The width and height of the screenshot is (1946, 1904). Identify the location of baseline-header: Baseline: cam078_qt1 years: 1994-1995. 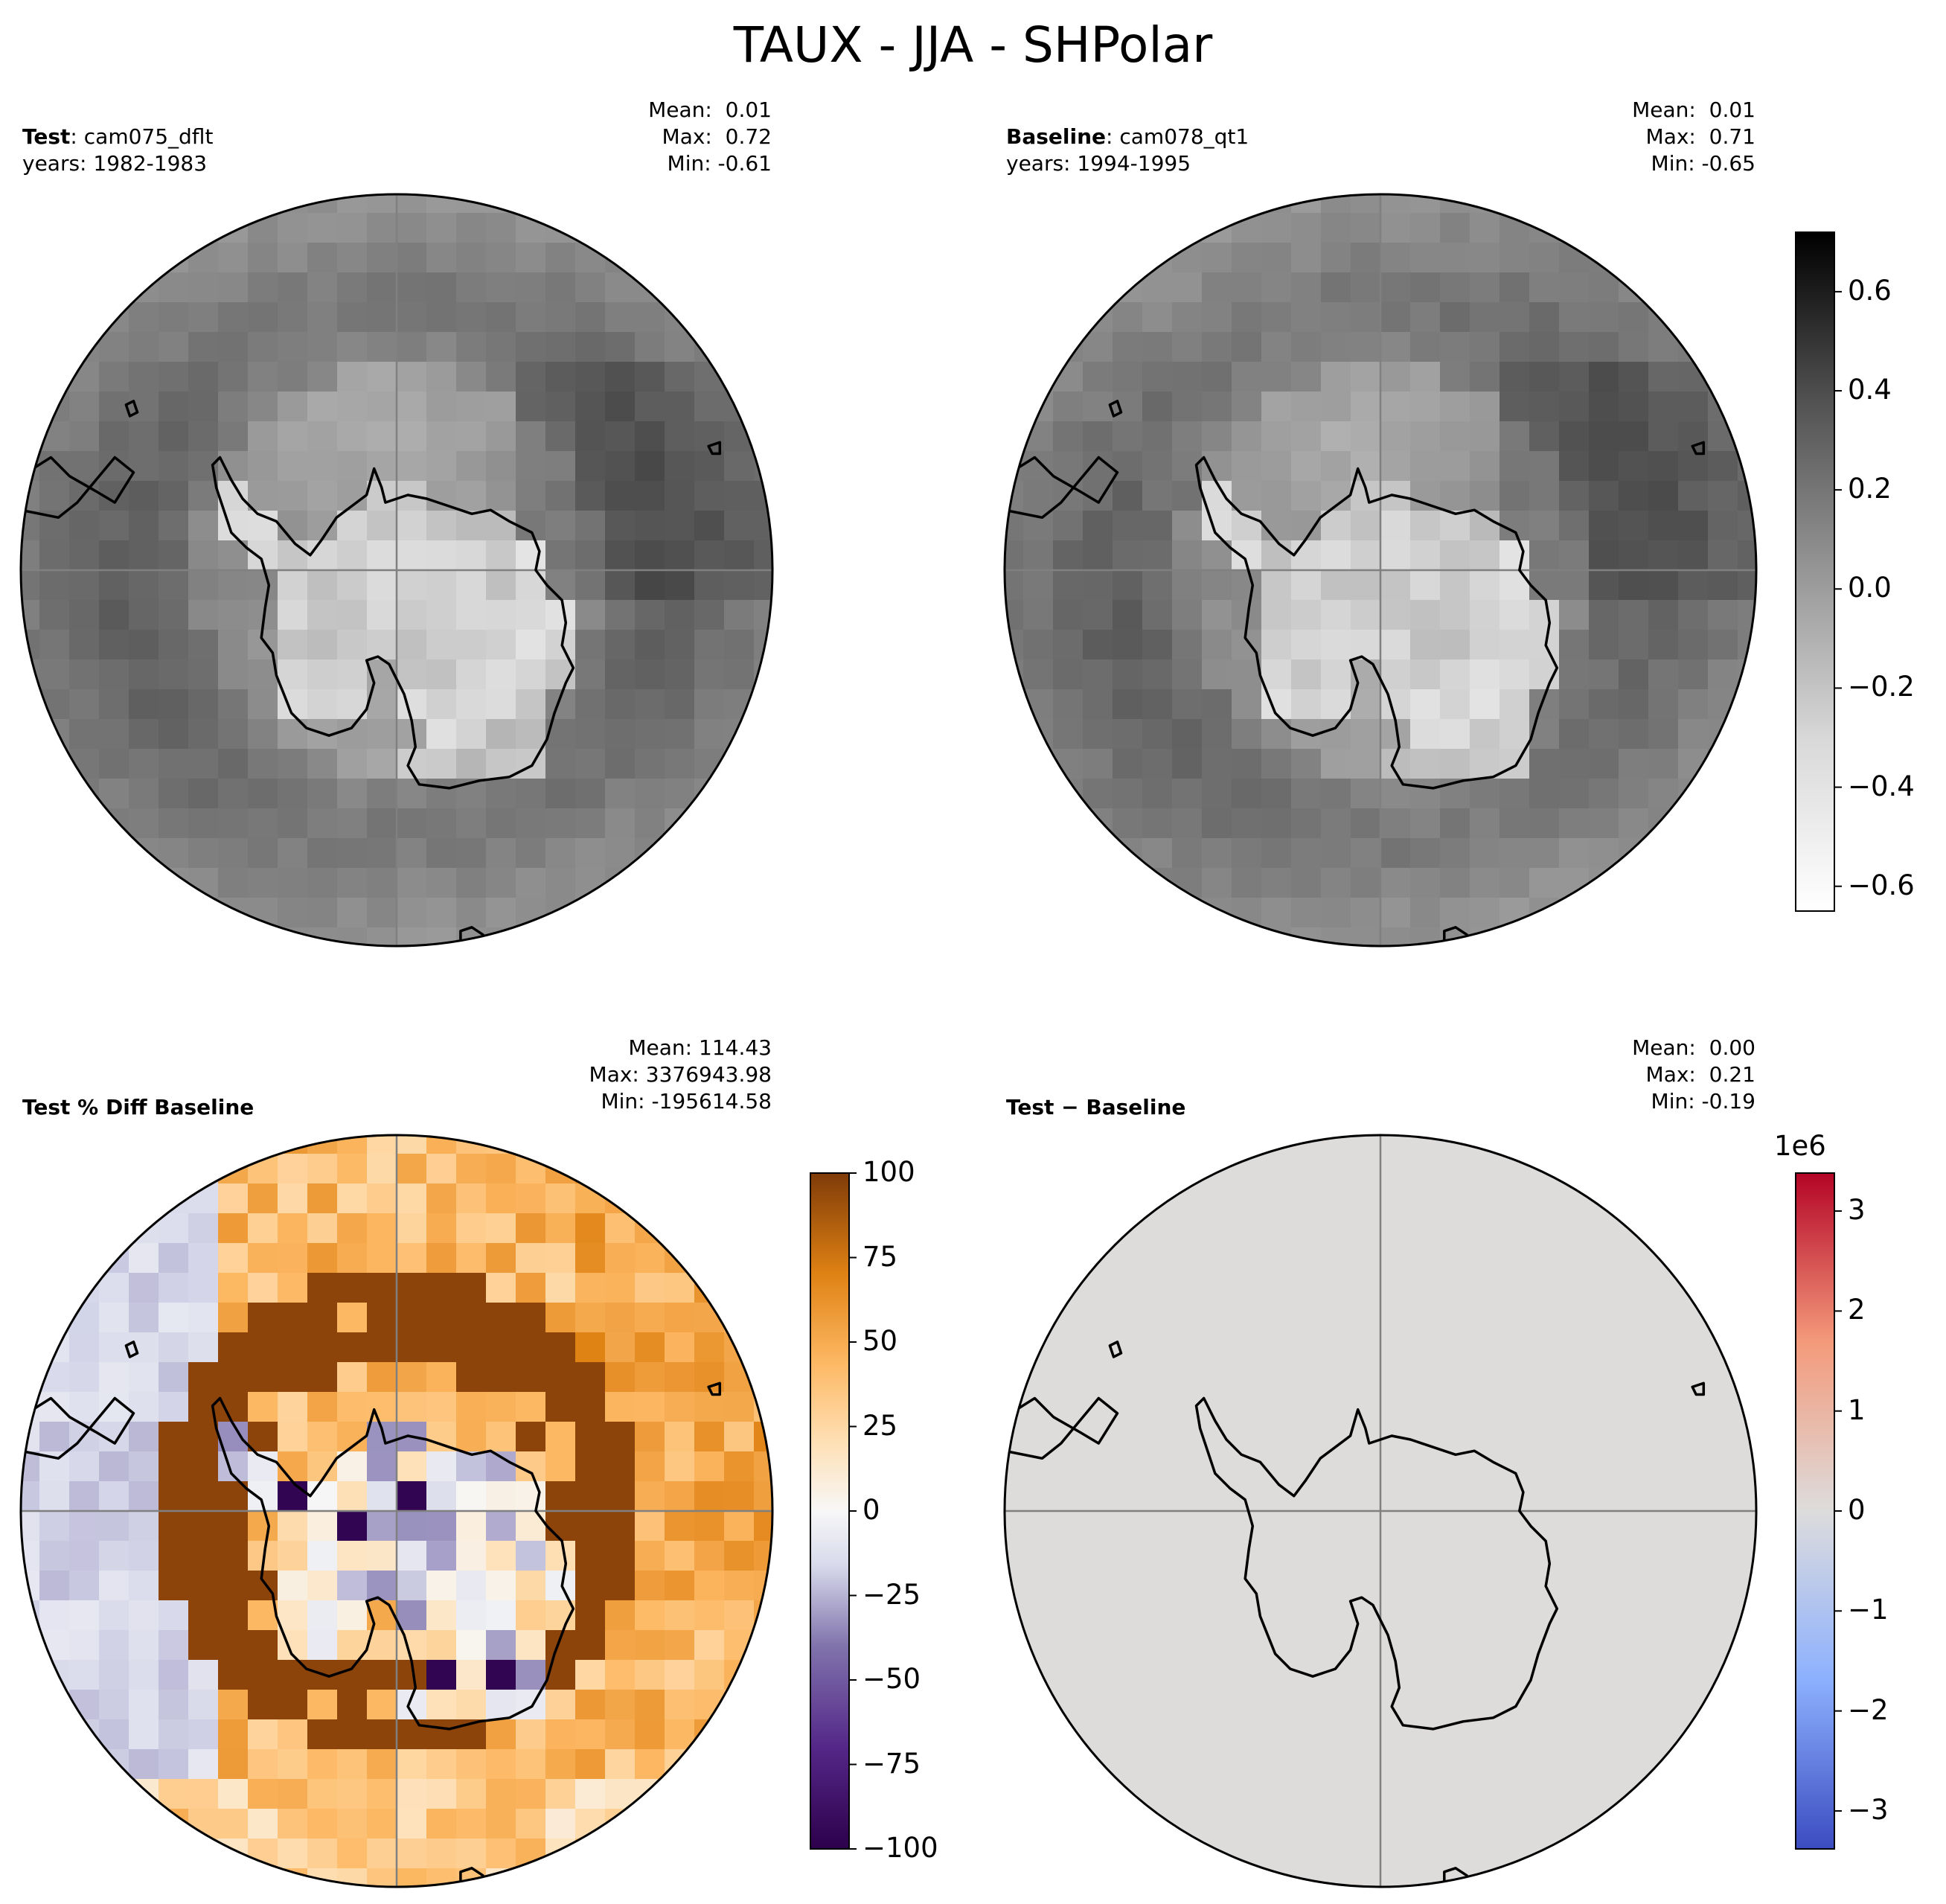
(1127, 150).